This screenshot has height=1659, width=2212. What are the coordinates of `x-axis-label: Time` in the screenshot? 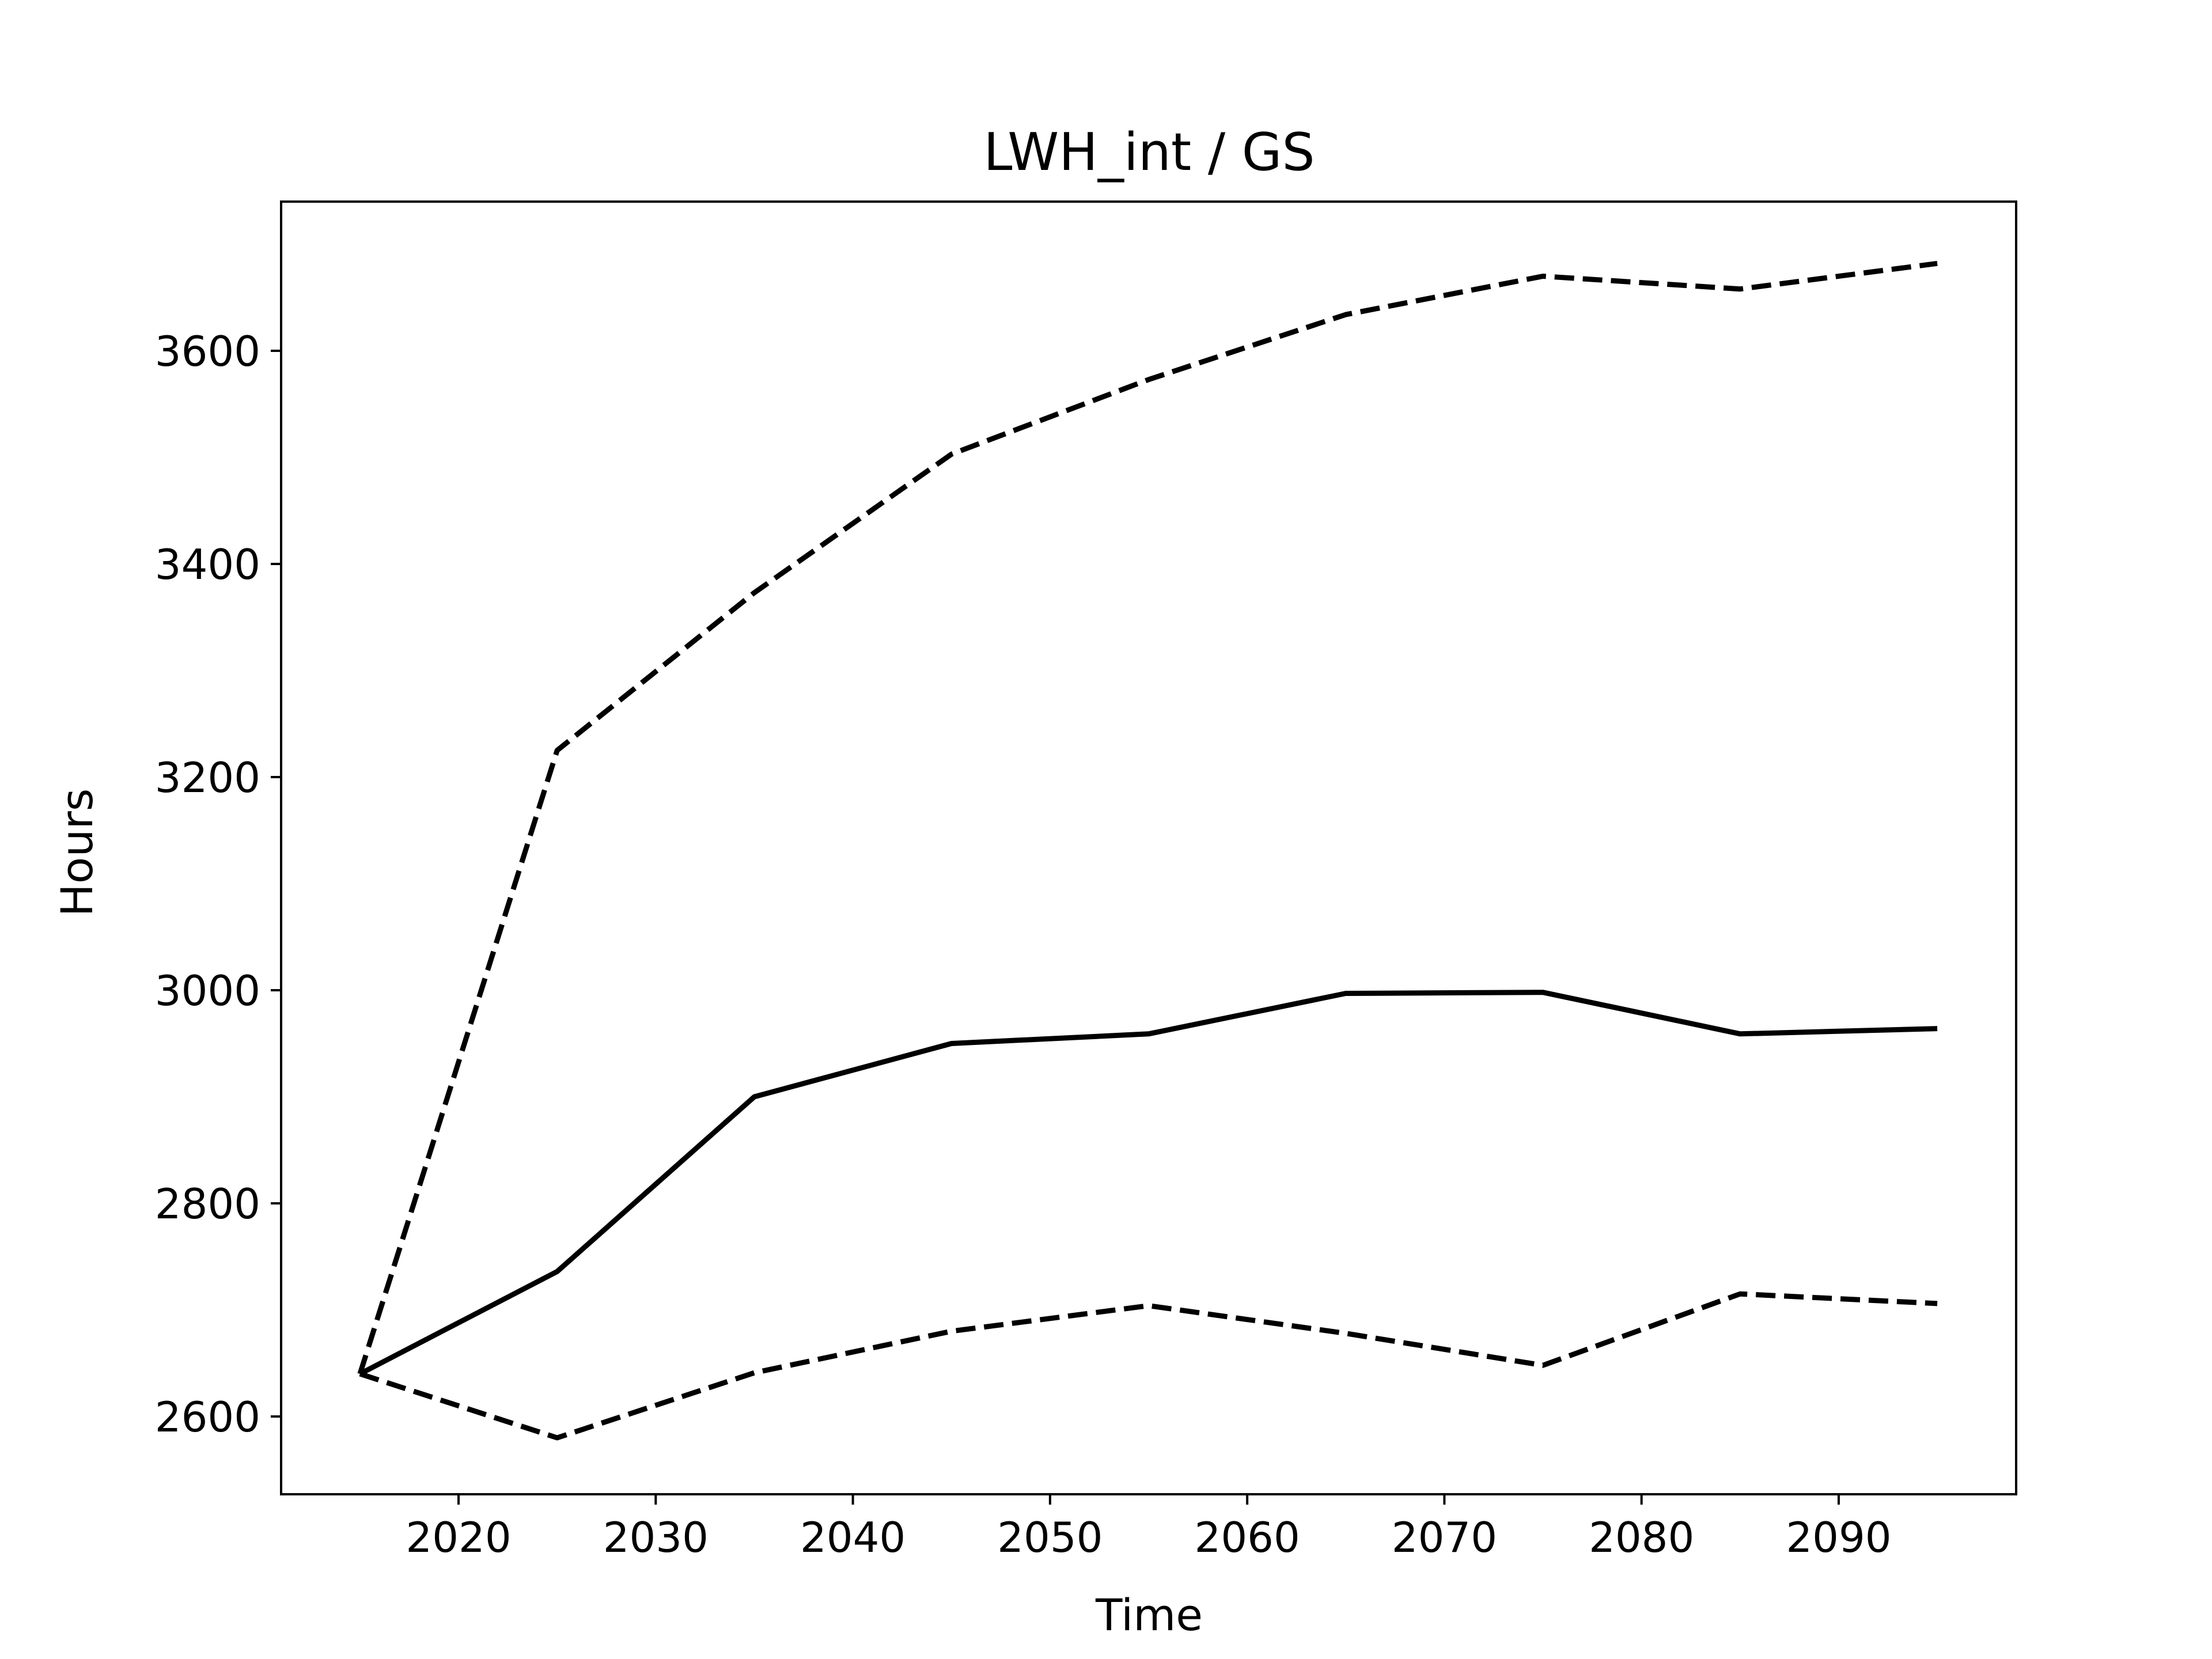 It's located at (1149, 1615).